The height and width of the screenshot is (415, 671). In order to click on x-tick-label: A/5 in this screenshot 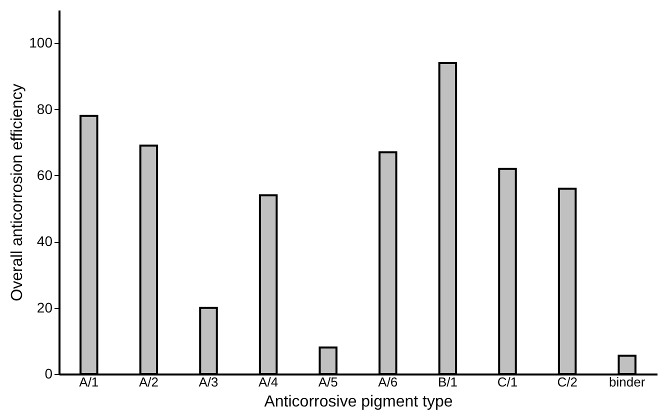, I will do `click(328, 382)`.